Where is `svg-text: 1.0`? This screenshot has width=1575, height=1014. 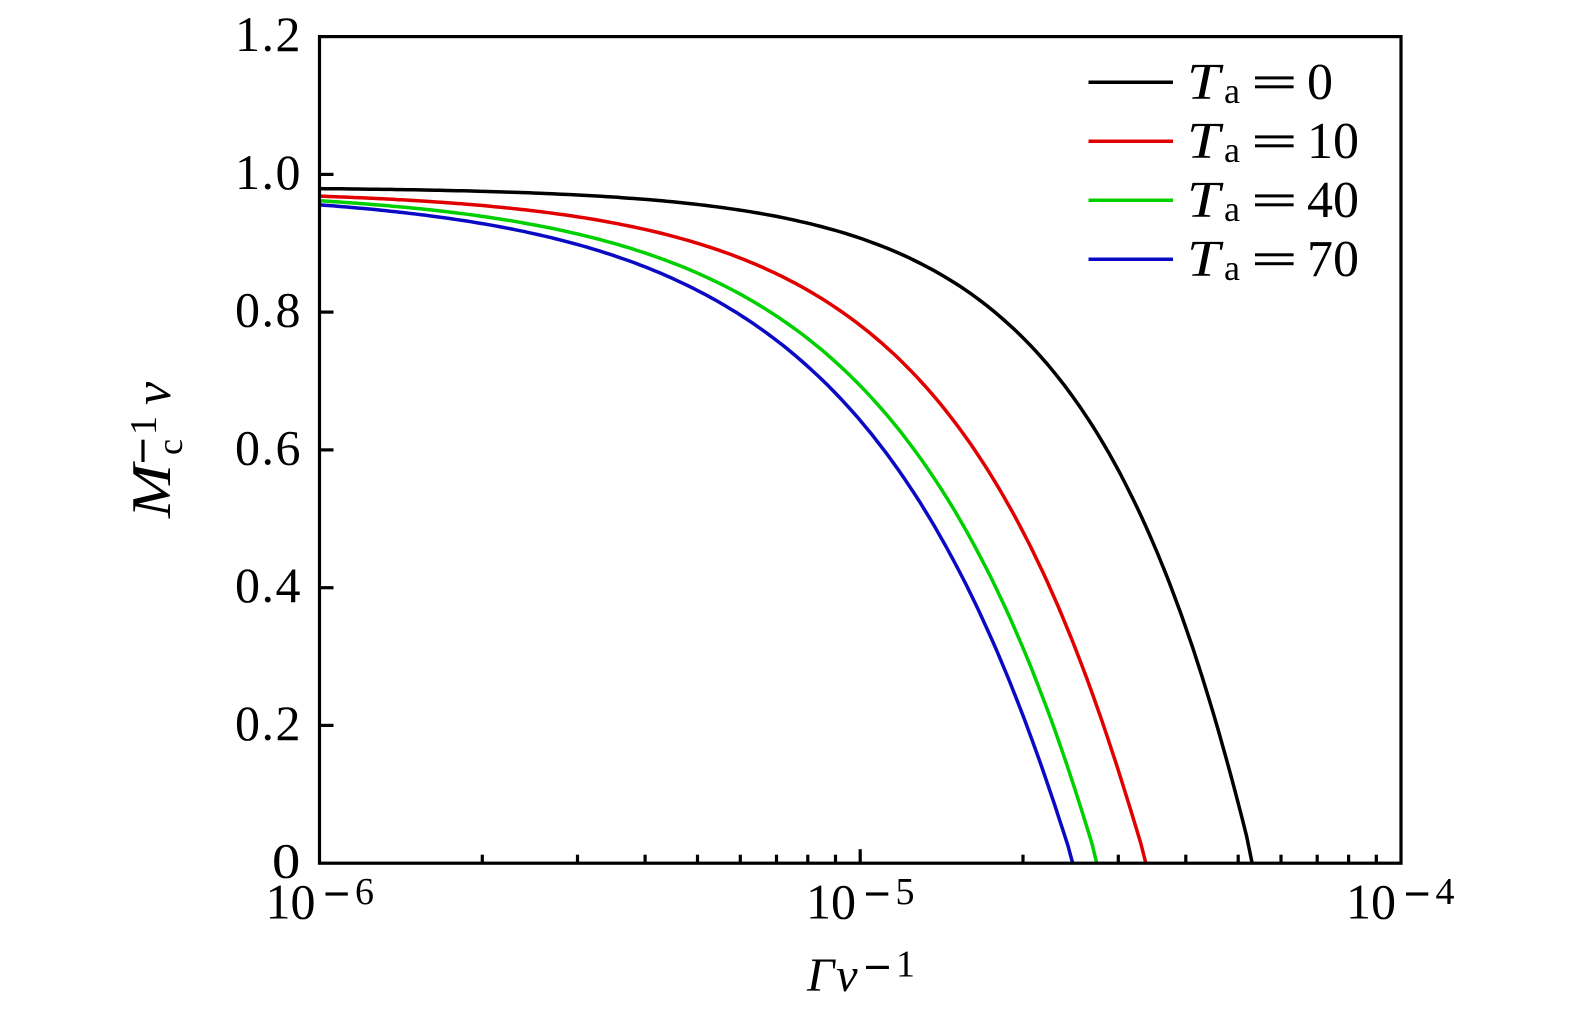
svg-text: 1.0 is located at coordinates (268, 172).